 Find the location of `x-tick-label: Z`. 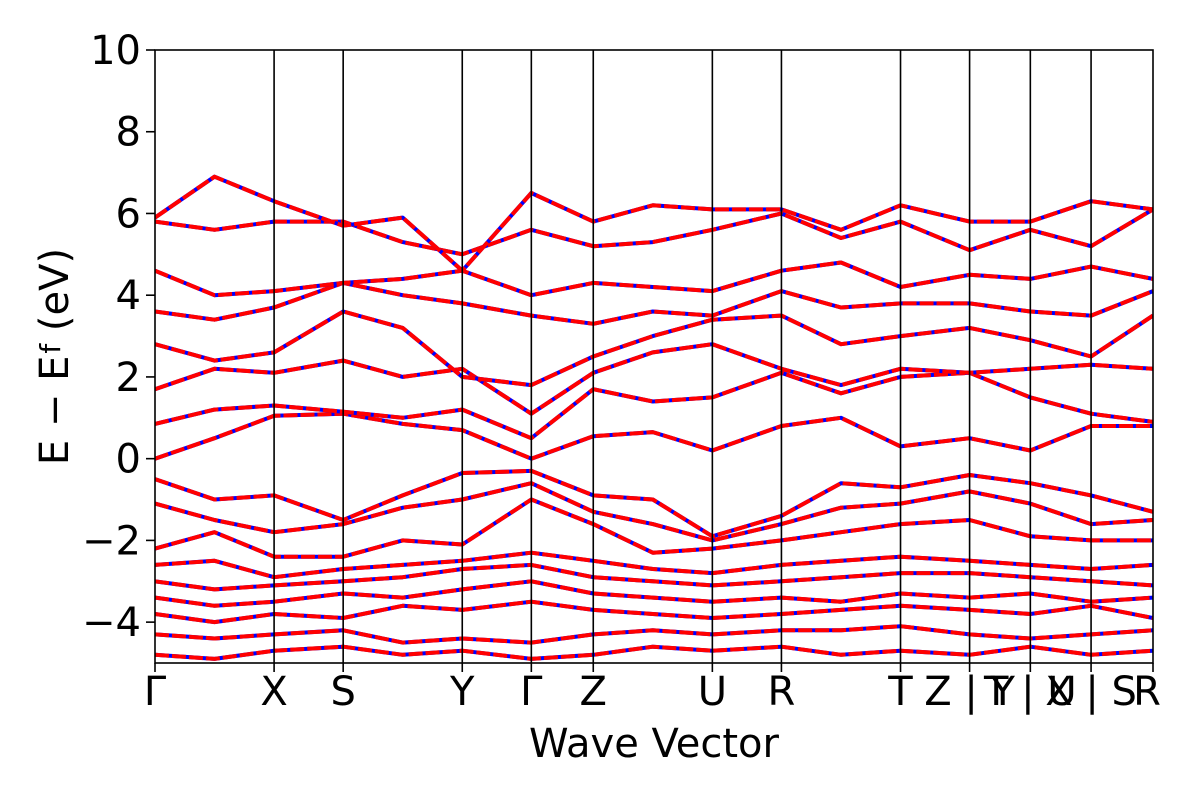

x-tick-label: Z is located at coordinates (593, 692).